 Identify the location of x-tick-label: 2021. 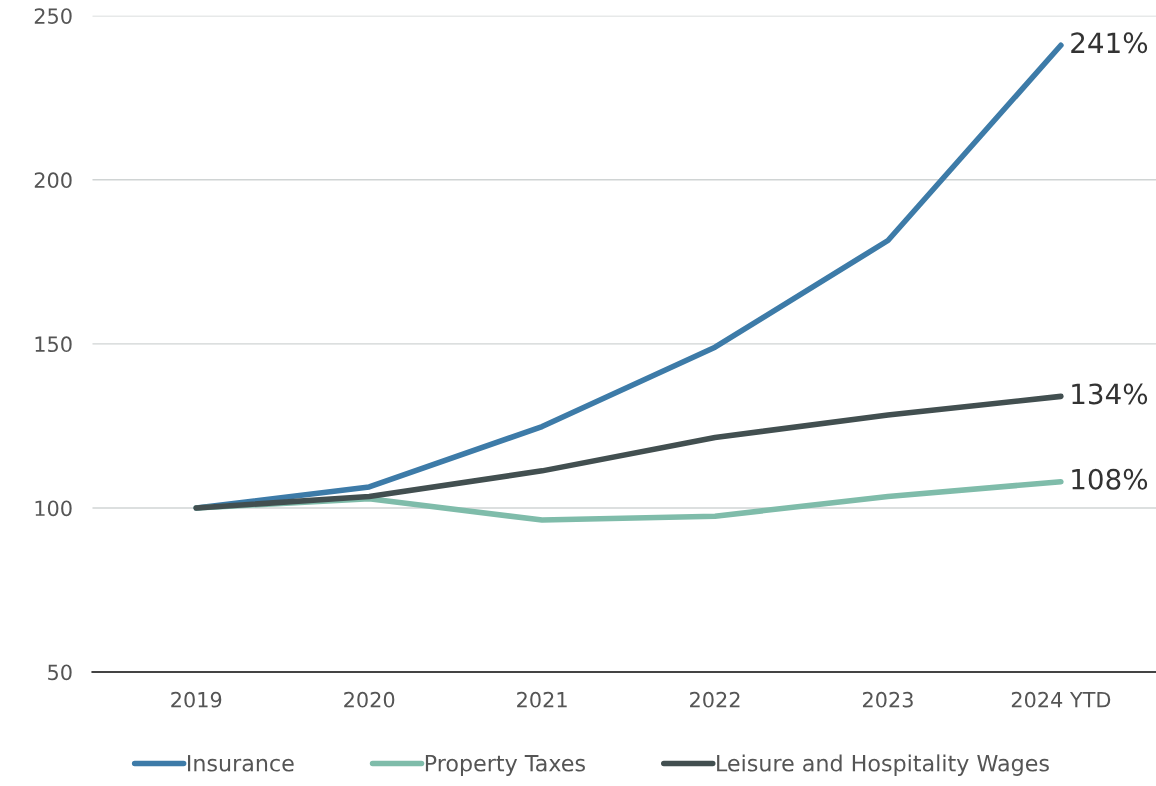
(542, 699).